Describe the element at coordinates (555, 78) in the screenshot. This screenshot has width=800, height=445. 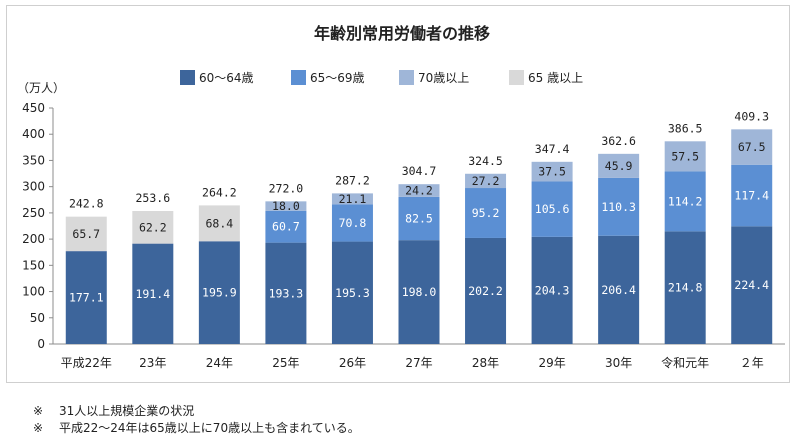
I see `legend-label: 65 歳以上` at that location.